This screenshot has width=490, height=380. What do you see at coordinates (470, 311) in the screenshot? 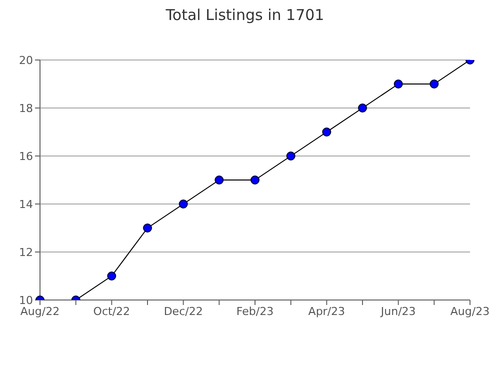
I see `x-tick-label: Aug/23` at bounding box center [470, 311].